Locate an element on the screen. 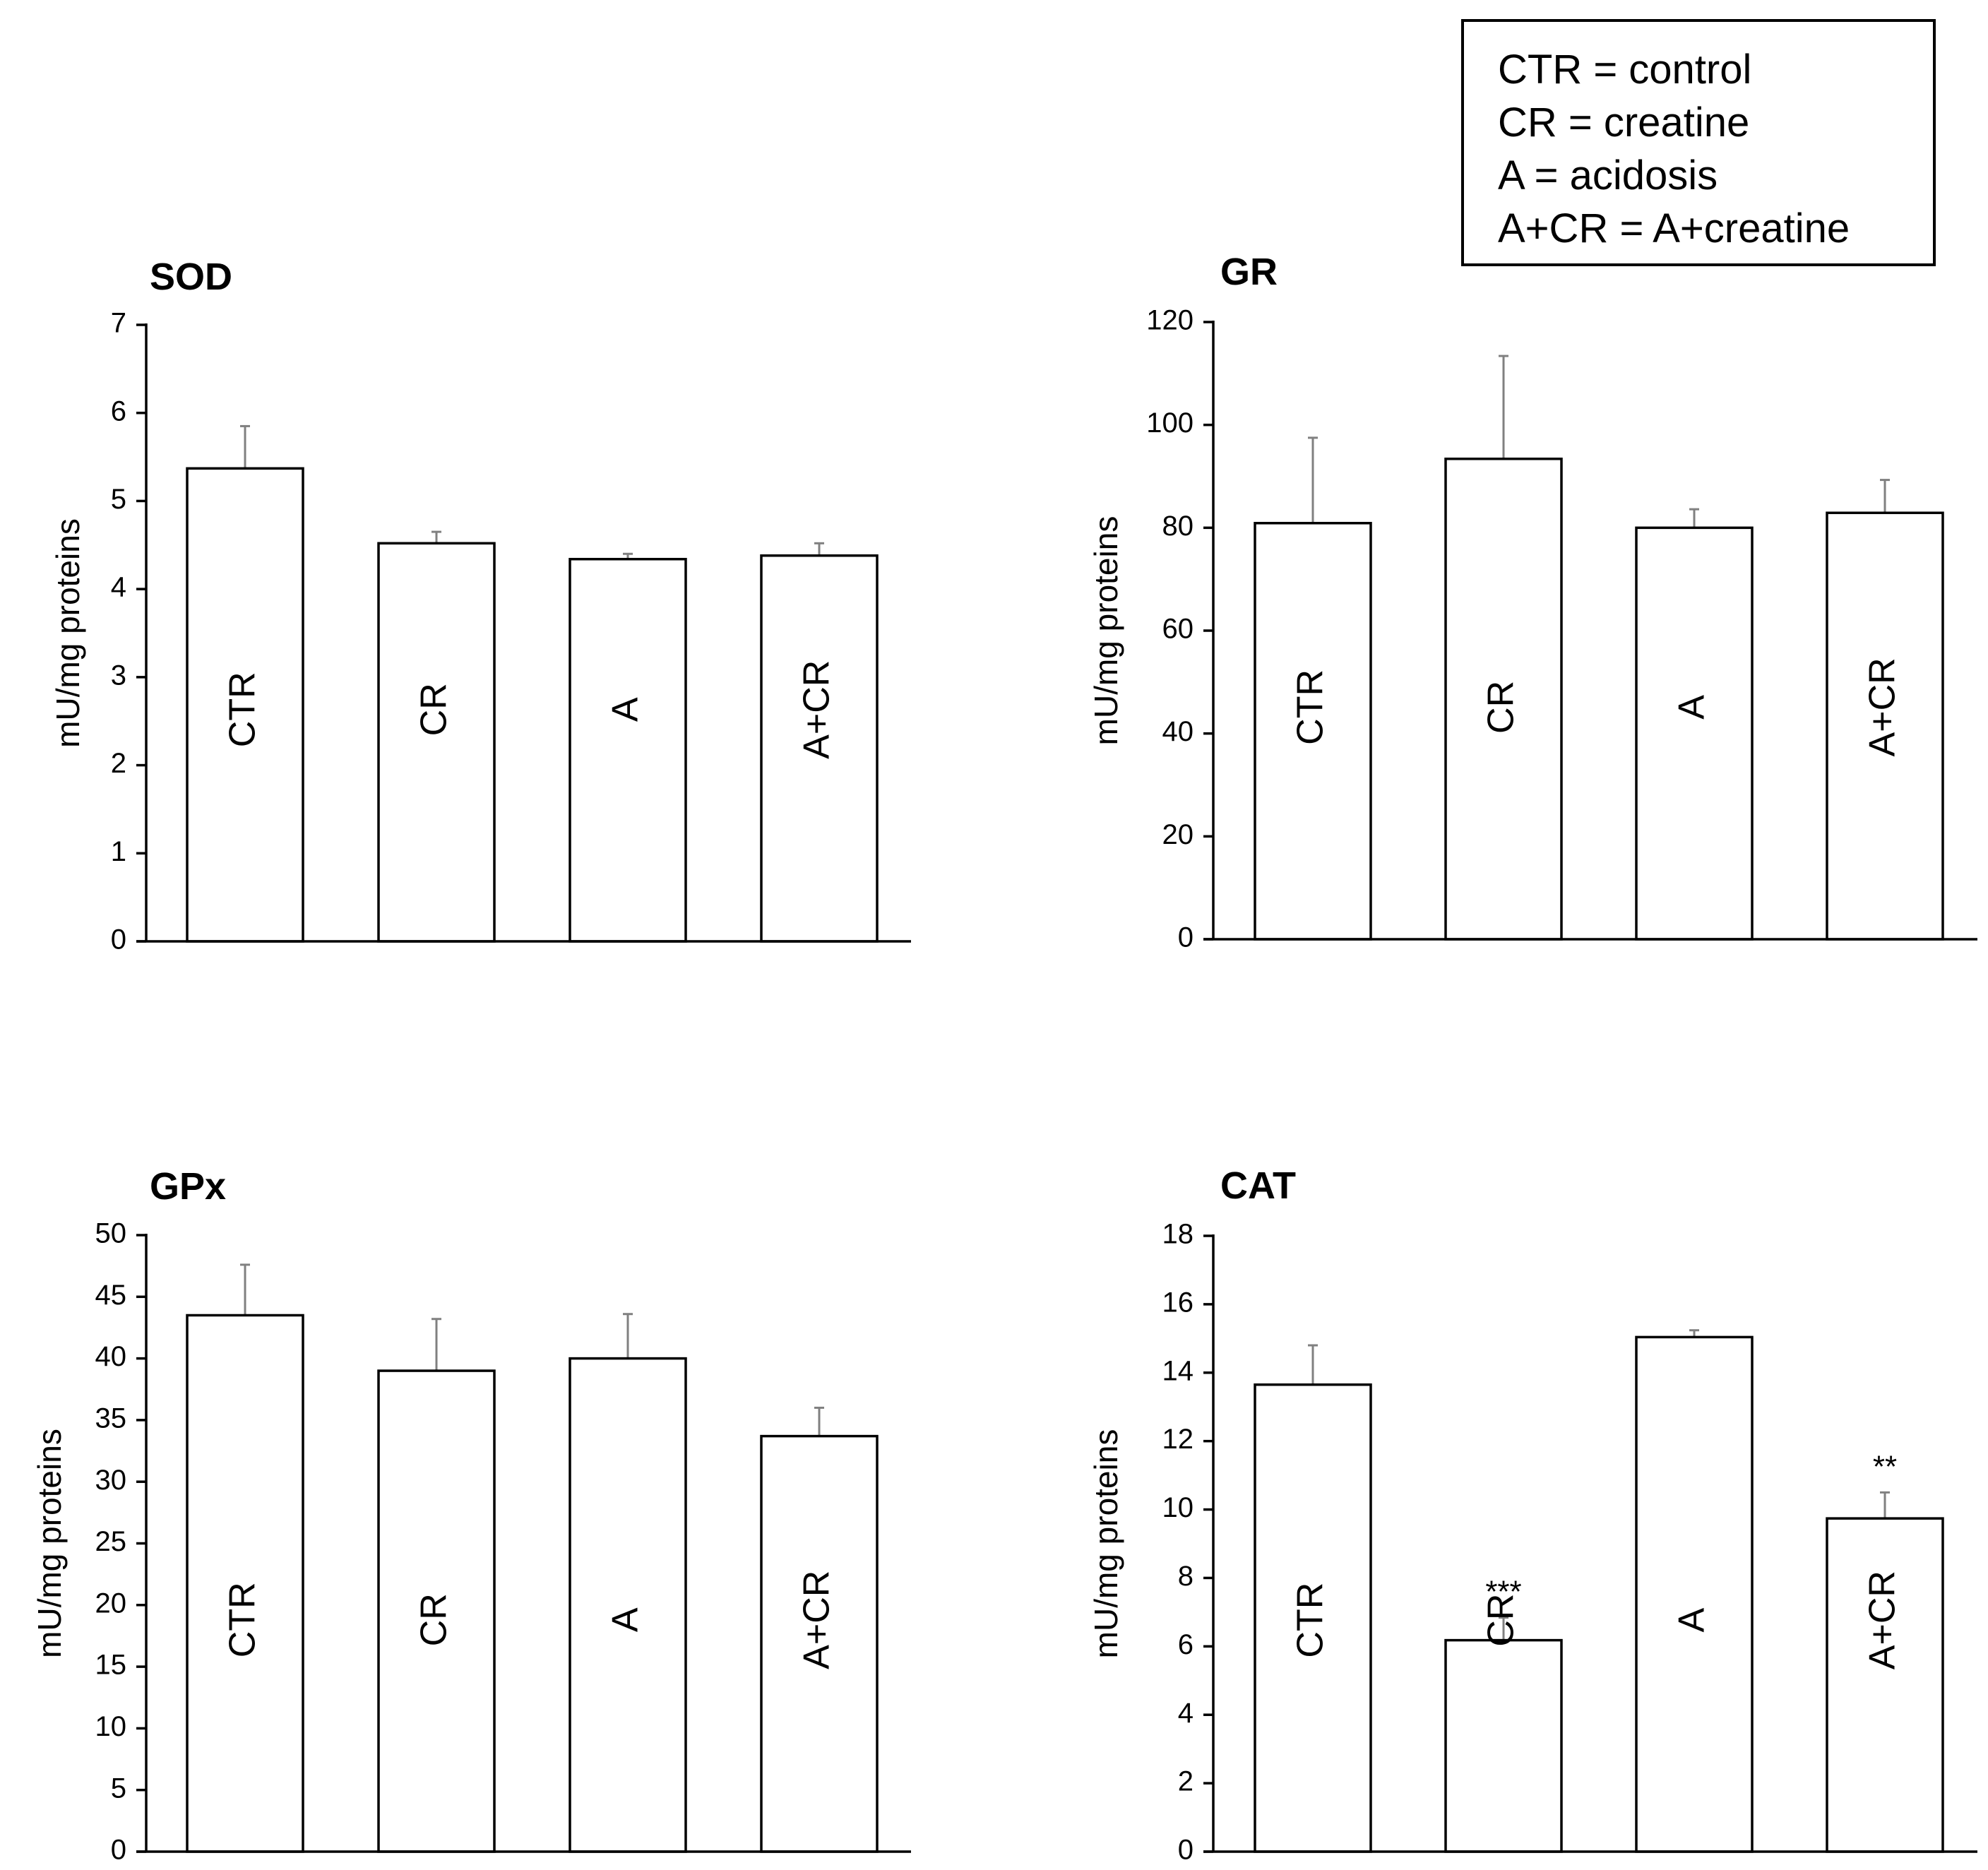  y-tick-label: 50 is located at coordinates (111, 1233).